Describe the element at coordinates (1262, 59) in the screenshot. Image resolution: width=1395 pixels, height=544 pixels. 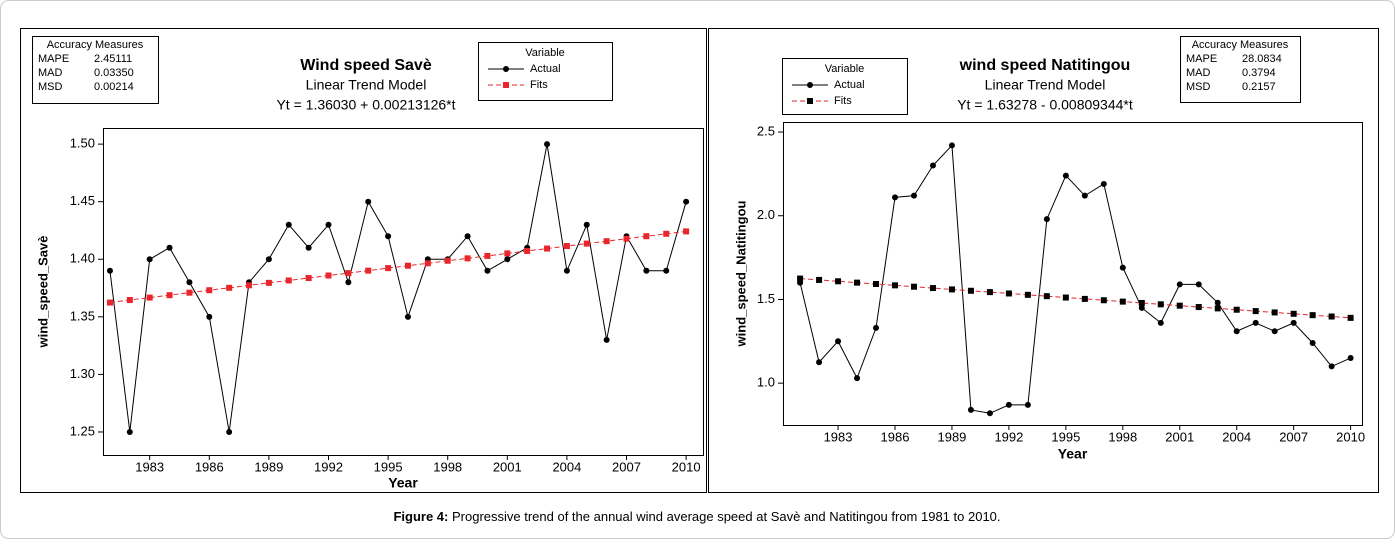
I see `accuracy-cell: 28.0834` at that location.